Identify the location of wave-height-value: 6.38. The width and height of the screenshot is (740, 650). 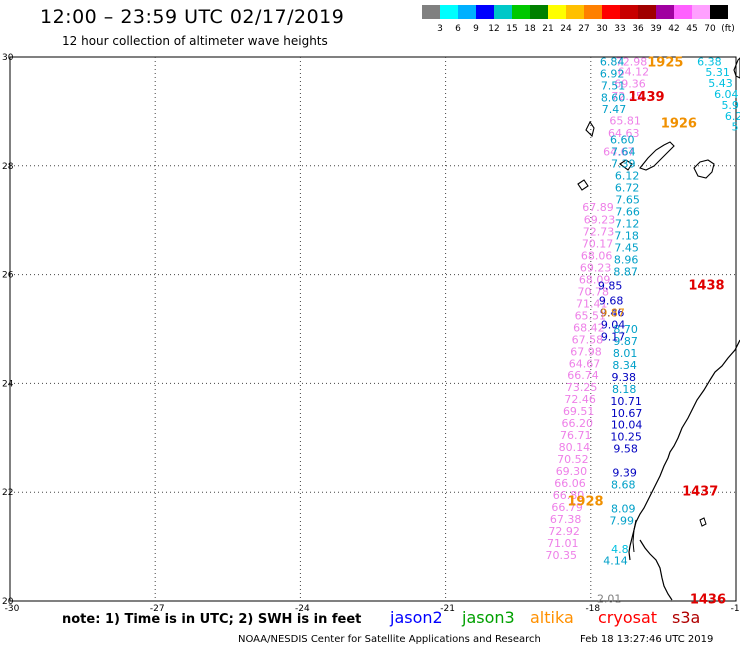
(709, 61).